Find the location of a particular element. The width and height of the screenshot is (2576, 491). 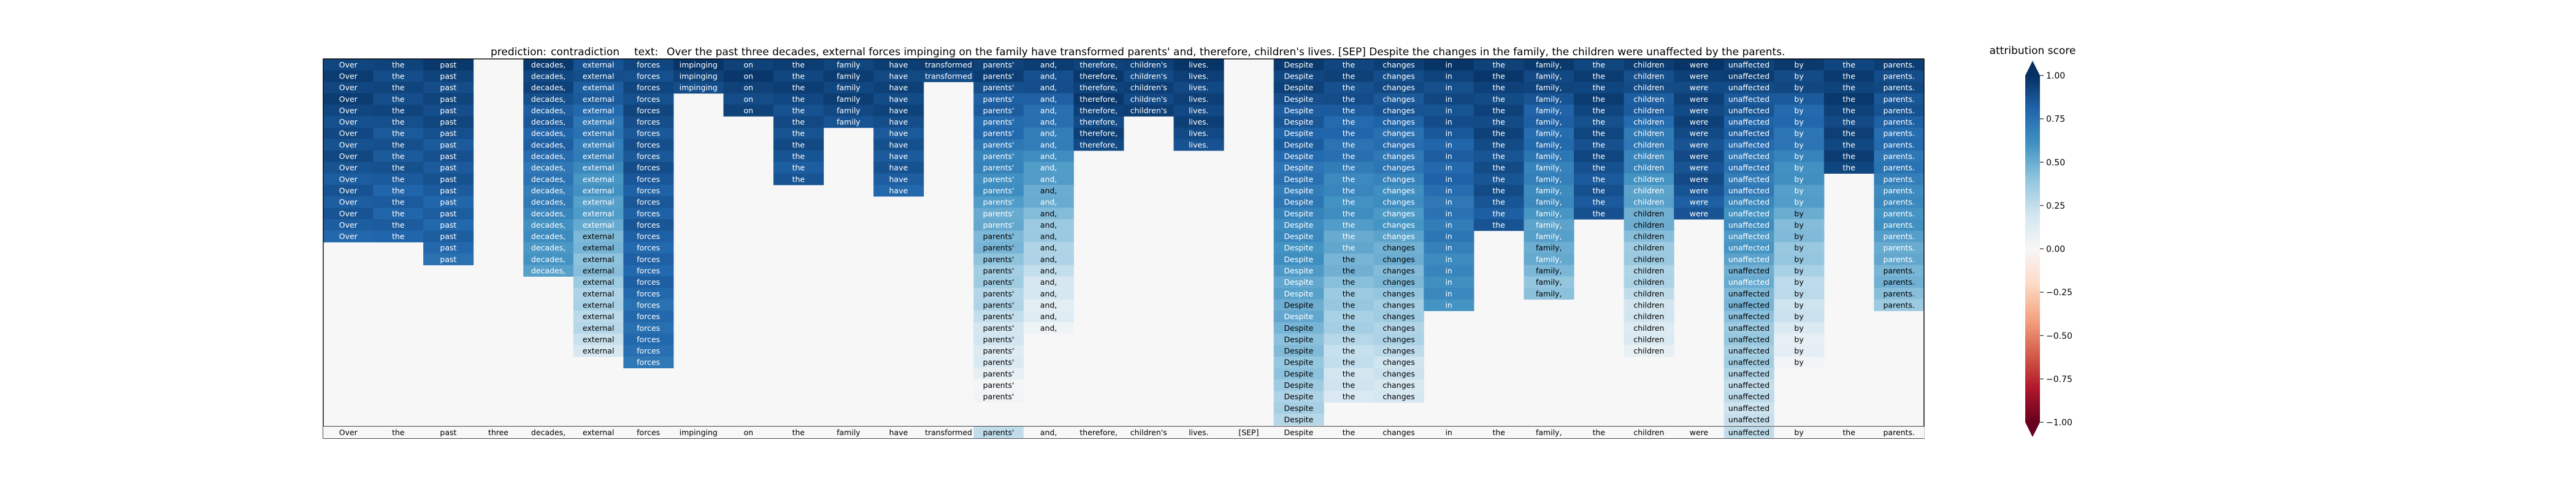

colorbar-tick-label: −0.50 is located at coordinates (2059, 336).